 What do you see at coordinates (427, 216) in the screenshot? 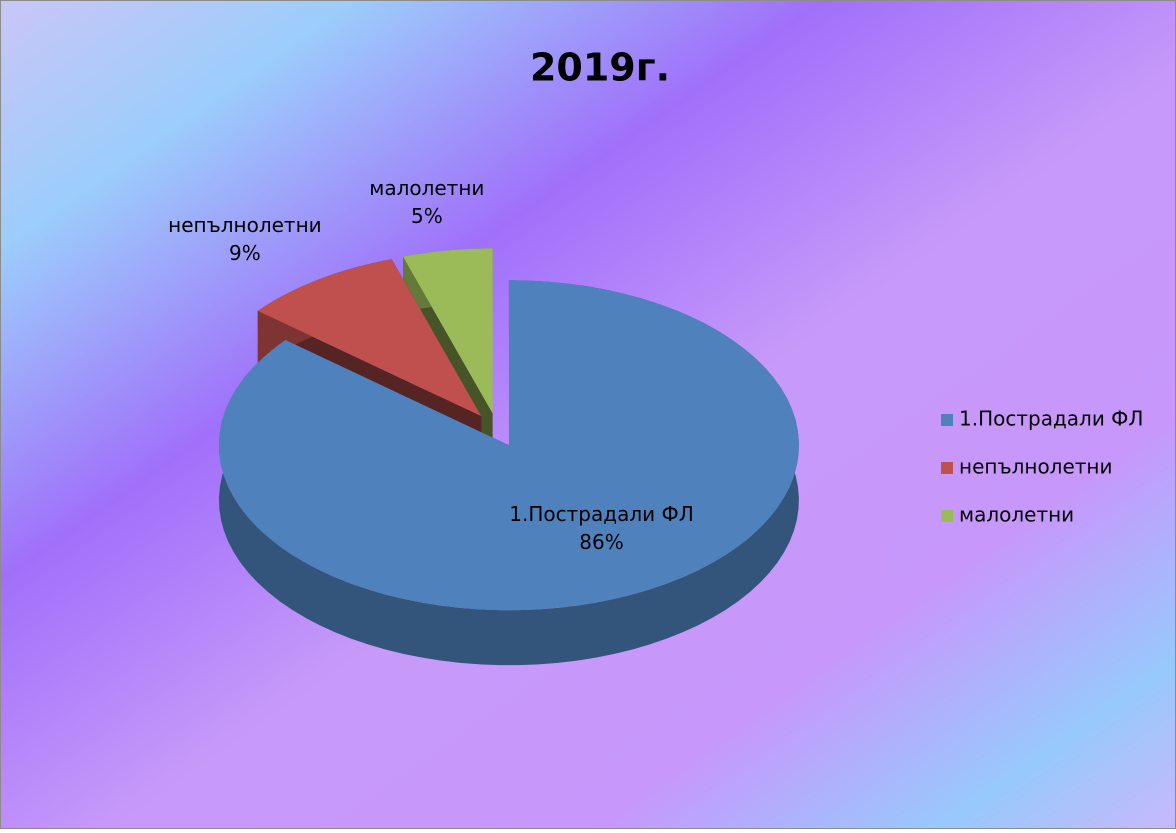
I see `data-label-value: 5%` at bounding box center [427, 216].